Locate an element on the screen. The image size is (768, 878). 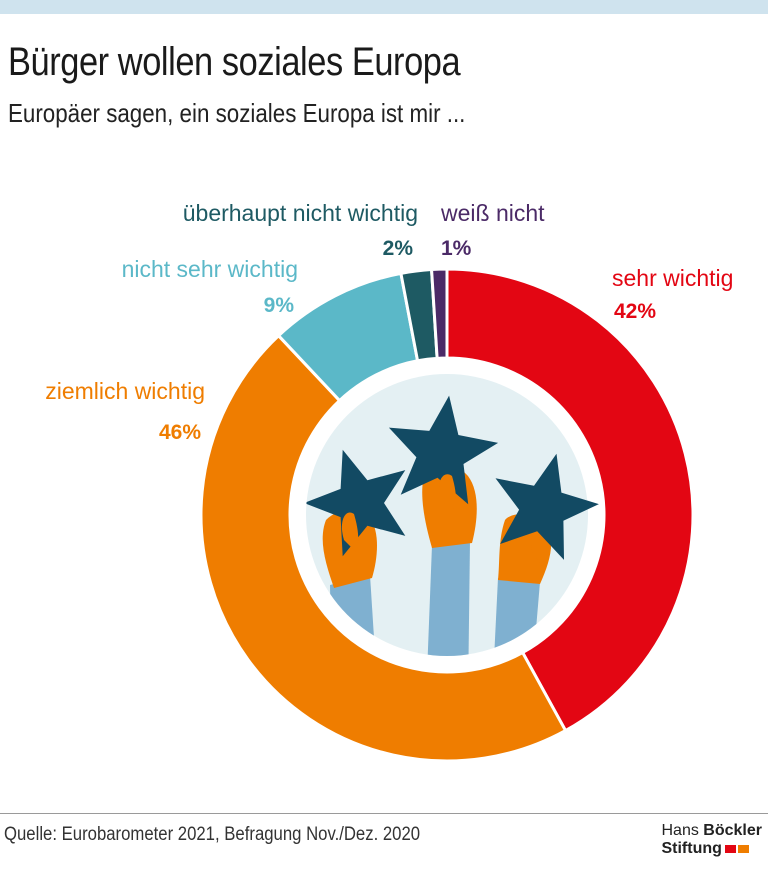
label-category-0: sehr wichtig is located at coordinates (672, 278).